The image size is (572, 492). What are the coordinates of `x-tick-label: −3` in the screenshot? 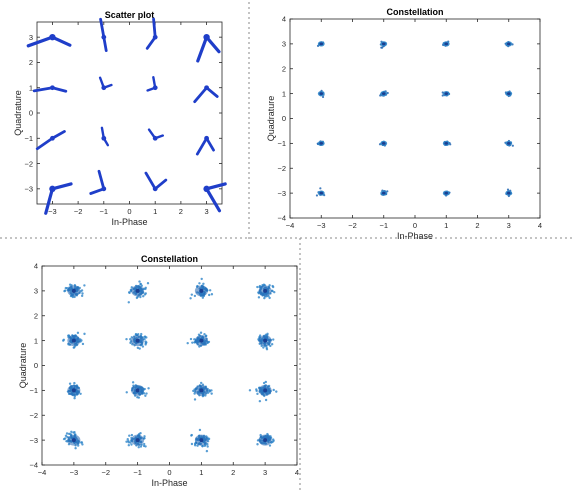 It's located at (52, 211).